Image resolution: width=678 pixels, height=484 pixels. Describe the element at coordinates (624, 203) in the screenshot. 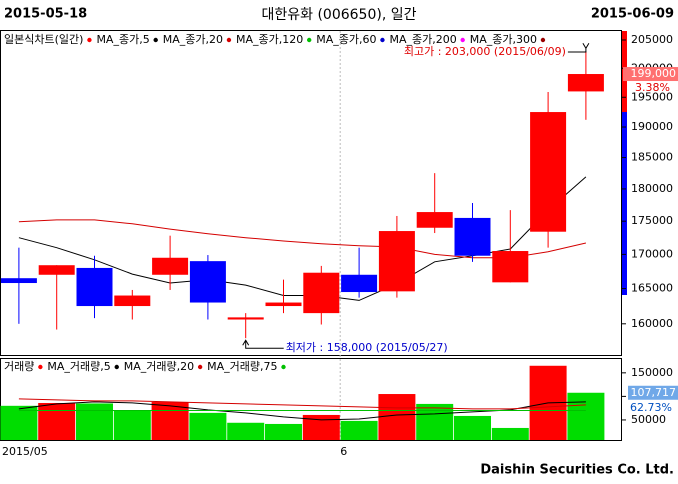

I see `range-indicator` at that location.